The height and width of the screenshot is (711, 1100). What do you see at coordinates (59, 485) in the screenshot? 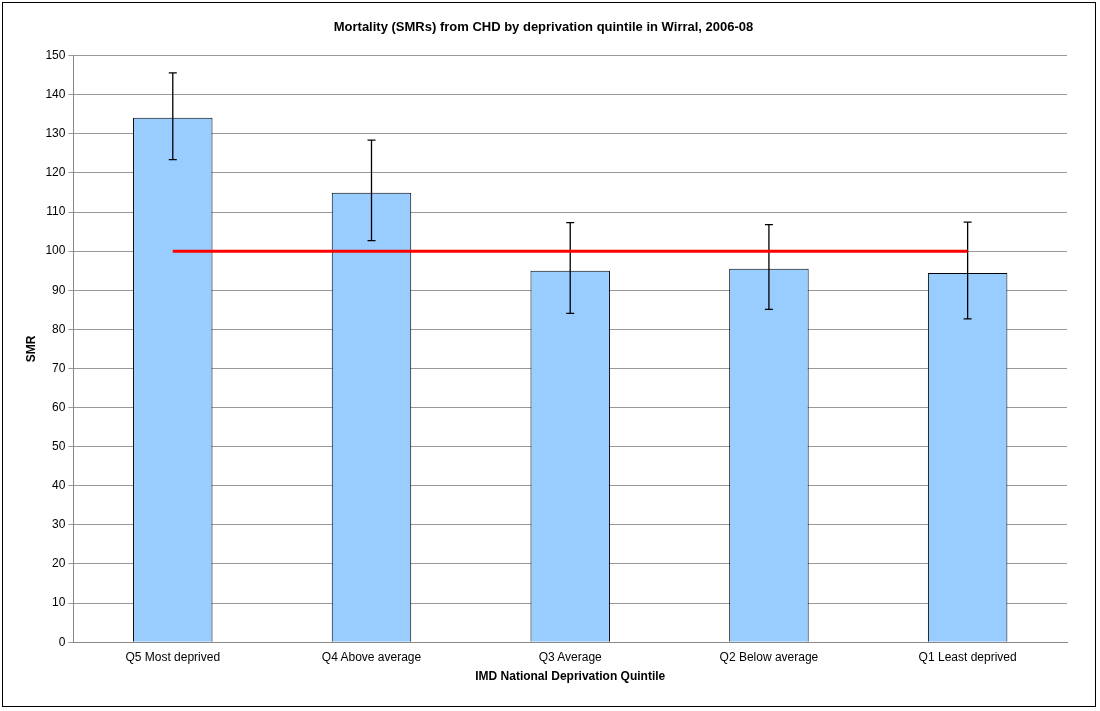
I see `y-tick-label: 40` at bounding box center [59, 485].